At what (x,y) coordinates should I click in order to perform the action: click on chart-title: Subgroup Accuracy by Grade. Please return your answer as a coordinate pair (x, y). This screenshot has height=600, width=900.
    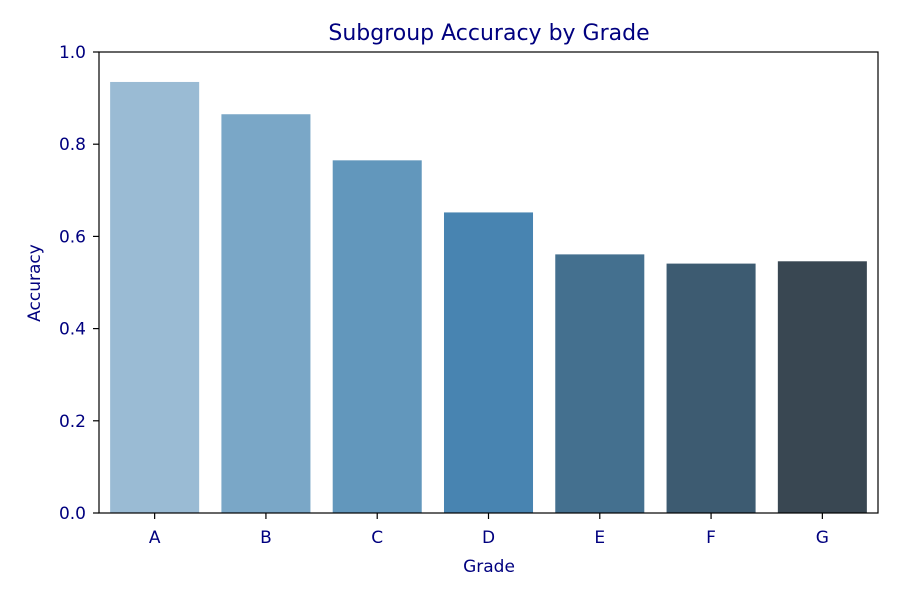
    Looking at the image, I should click on (488, 33).